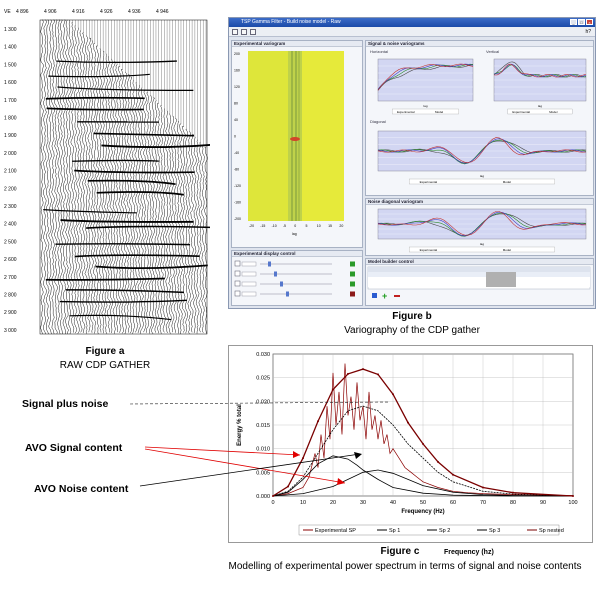  I want to click on heatmap-x-tick: 15, so click(330, 226).